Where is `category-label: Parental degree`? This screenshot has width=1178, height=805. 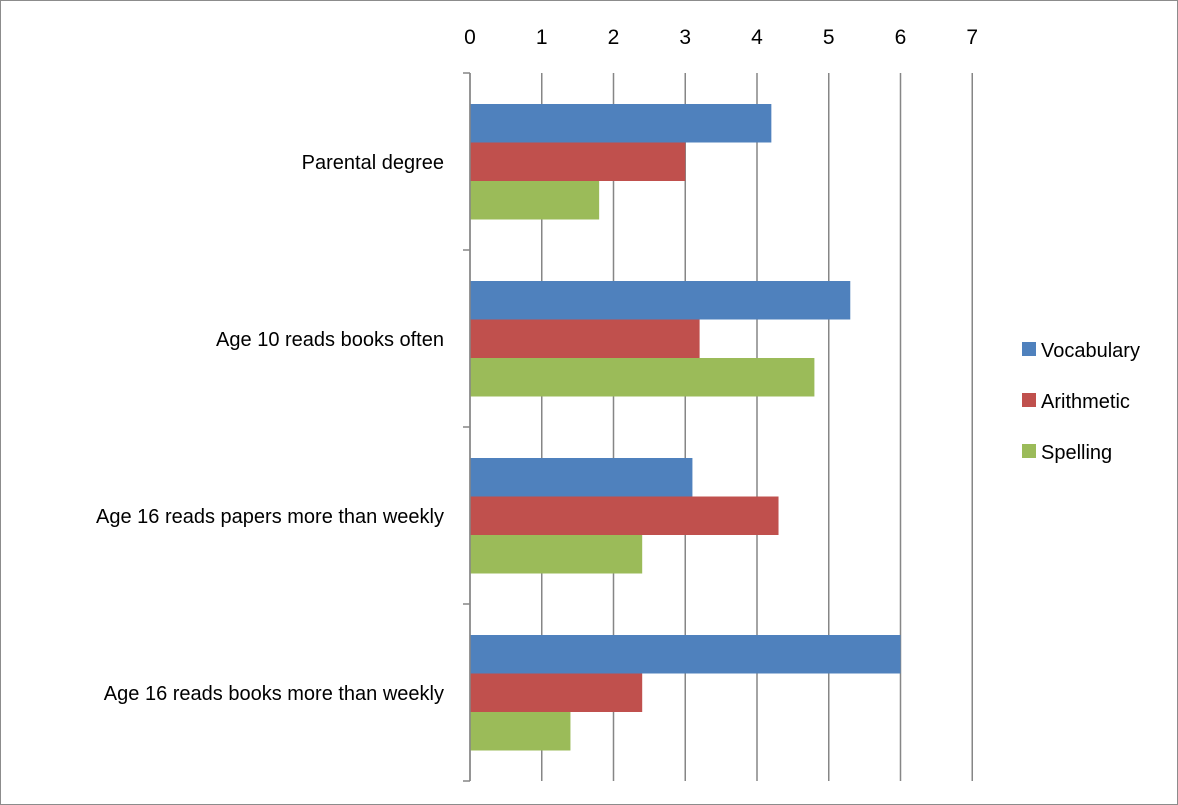
category-label: Parental degree is located at coordinates (373, 163).